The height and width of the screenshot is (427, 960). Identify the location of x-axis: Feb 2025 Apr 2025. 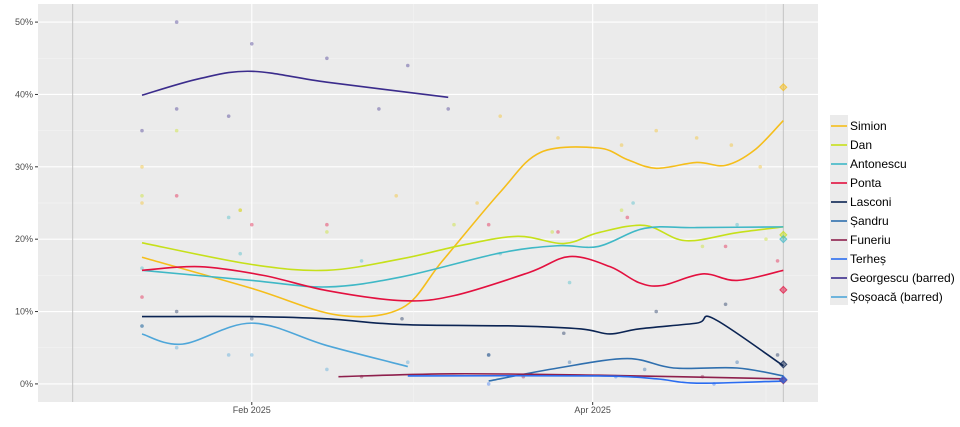
(422, 408).